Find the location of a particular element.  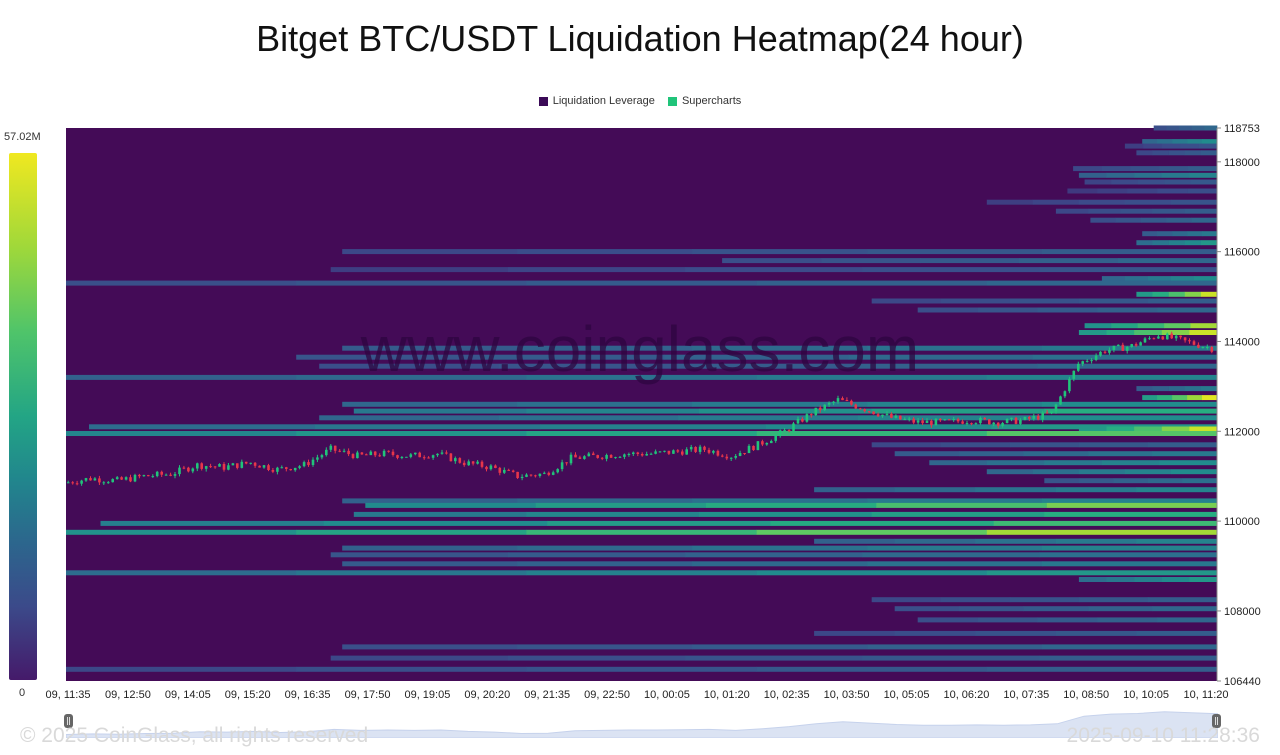

navigator-right-handle is located at coordinates (1216, 721).